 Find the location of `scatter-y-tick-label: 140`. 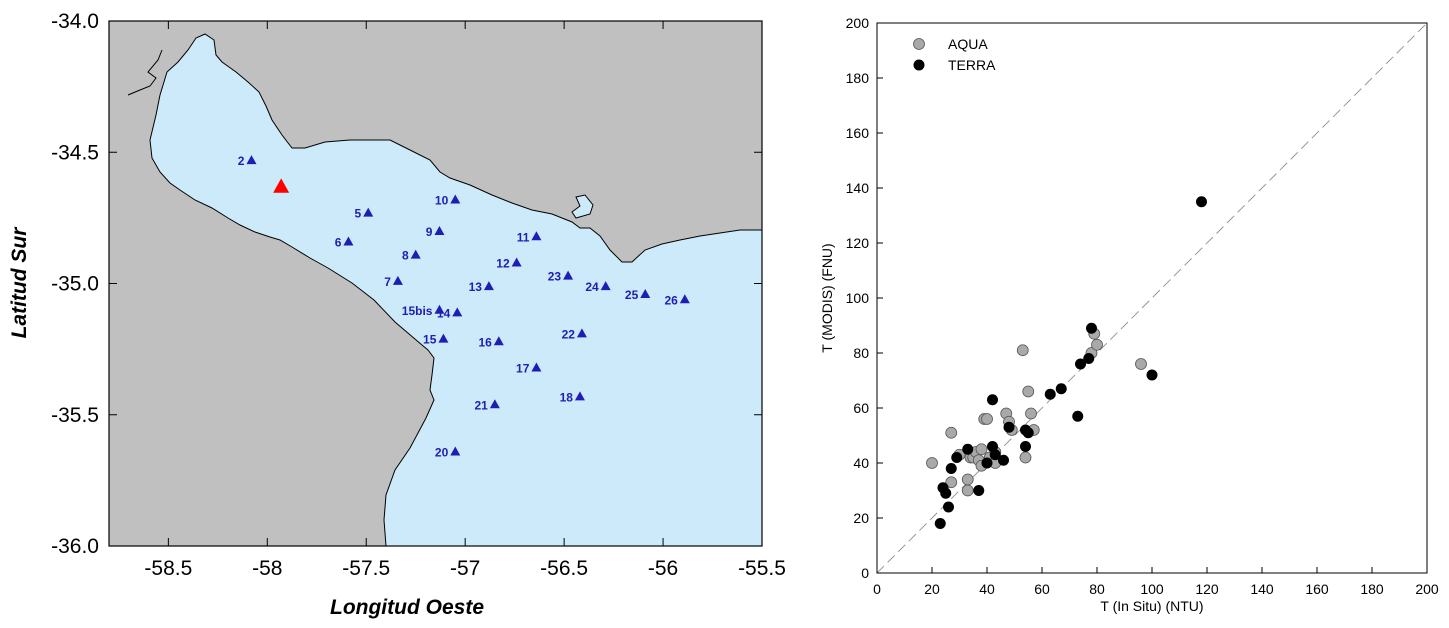

scatter-y-tick-label: 140 is located at coordinates (858, 188).